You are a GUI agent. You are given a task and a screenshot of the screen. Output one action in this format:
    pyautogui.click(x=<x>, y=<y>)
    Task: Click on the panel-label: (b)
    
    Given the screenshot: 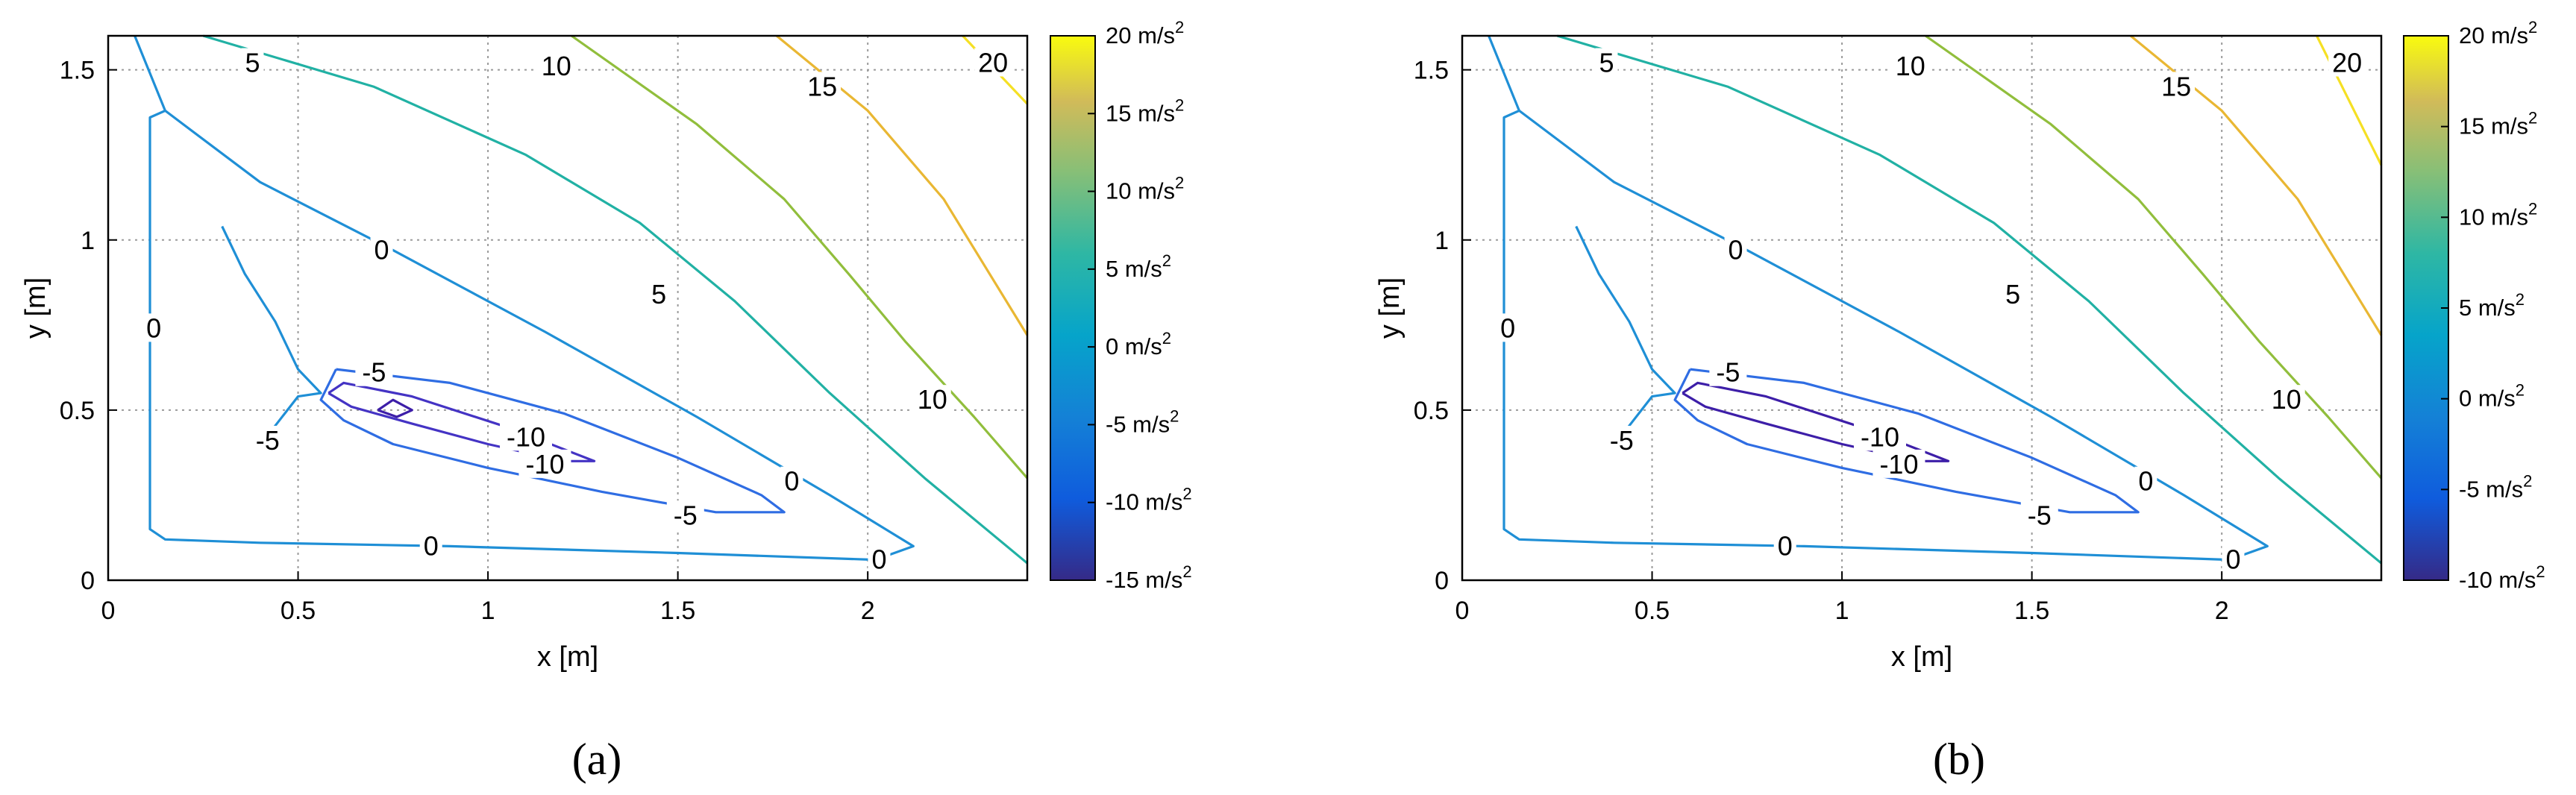 What is the action you would take?
    pyautogui.click(x=1959, y=759)
    